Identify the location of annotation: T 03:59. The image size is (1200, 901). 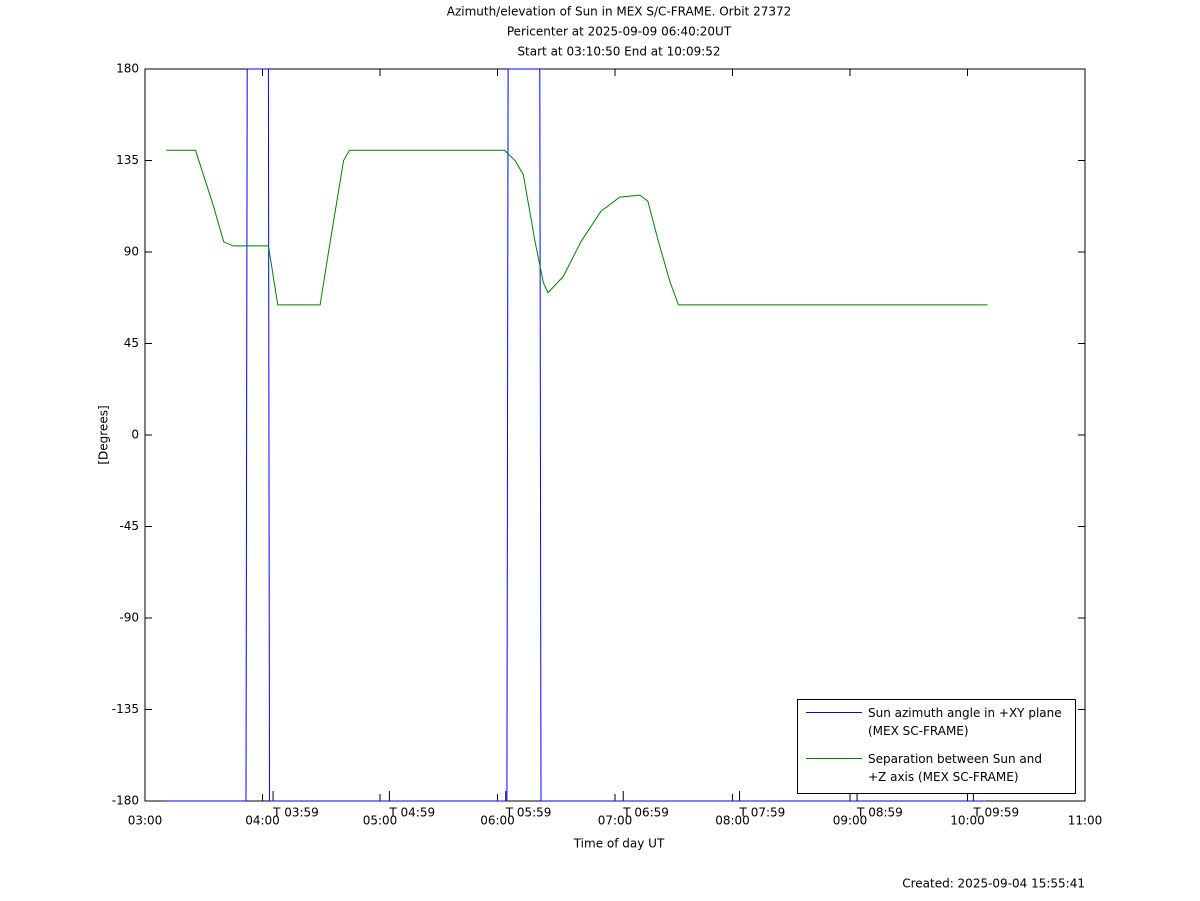
(295, 813).